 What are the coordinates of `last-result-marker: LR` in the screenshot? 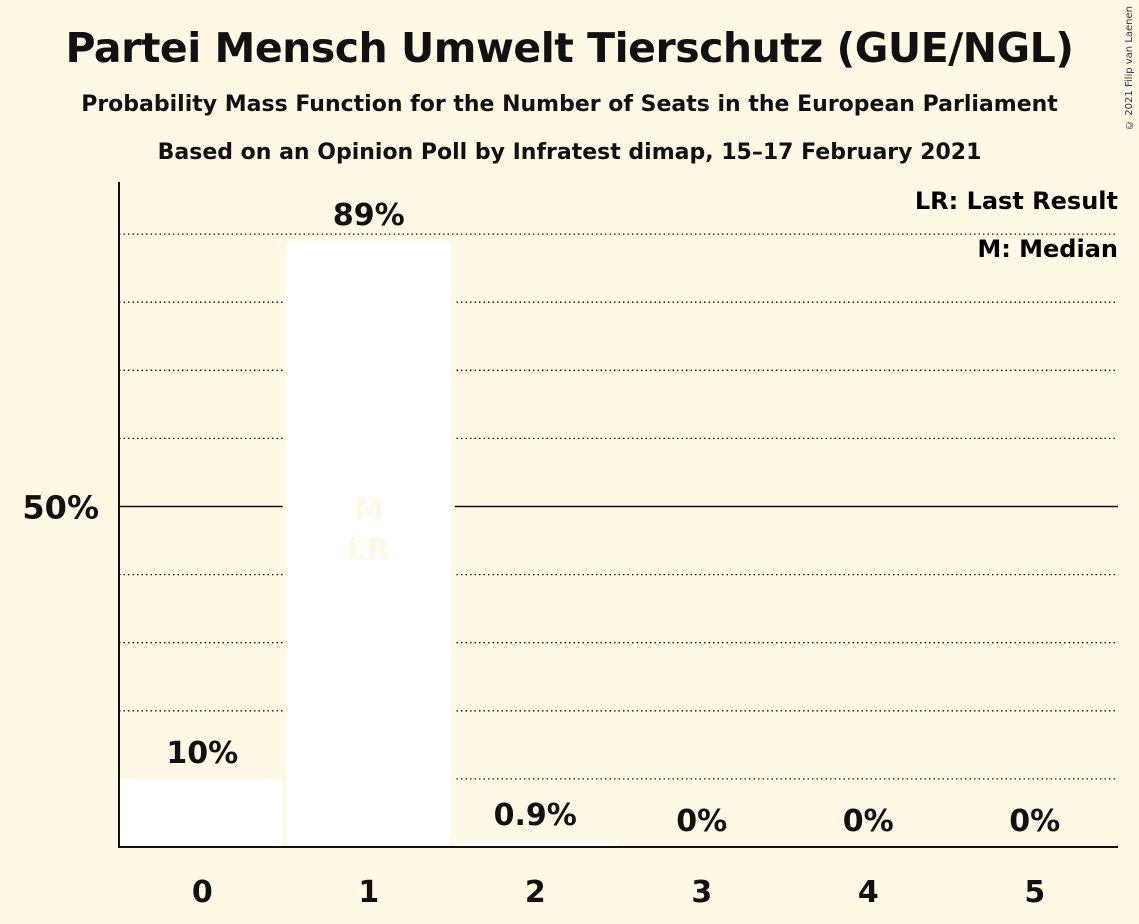 It's located at (369, 550).